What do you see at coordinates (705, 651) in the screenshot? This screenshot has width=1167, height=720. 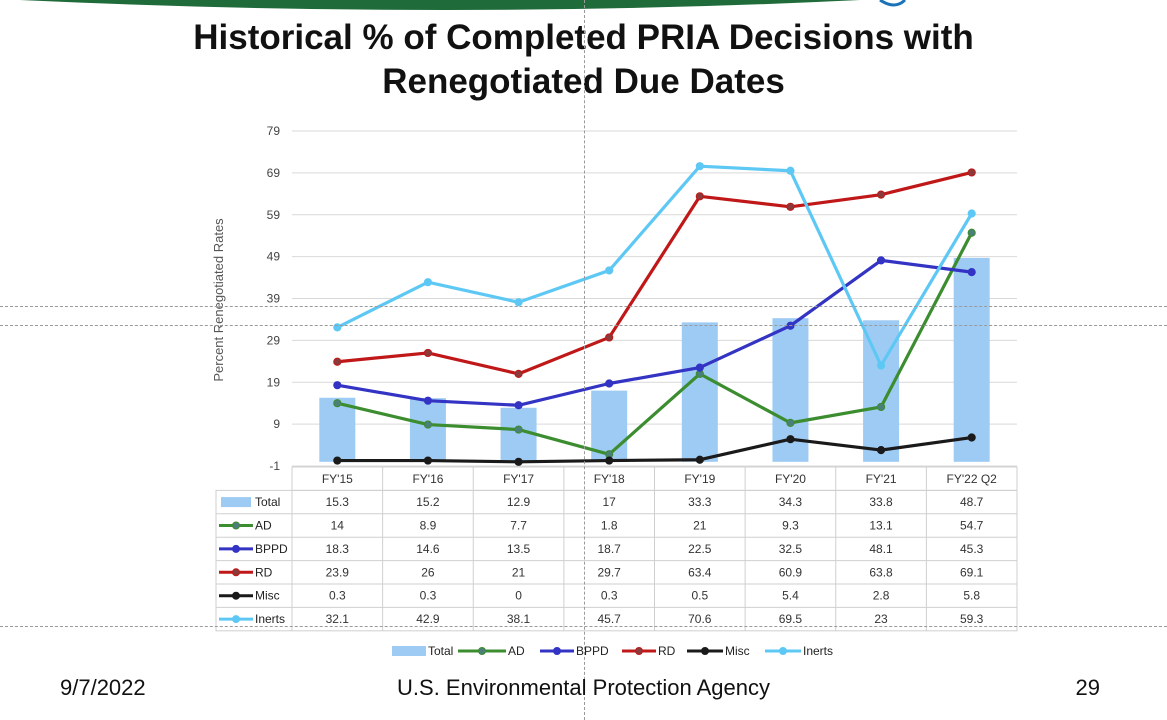 I see `legend-marker-misc` at bounding box center [705, 651].